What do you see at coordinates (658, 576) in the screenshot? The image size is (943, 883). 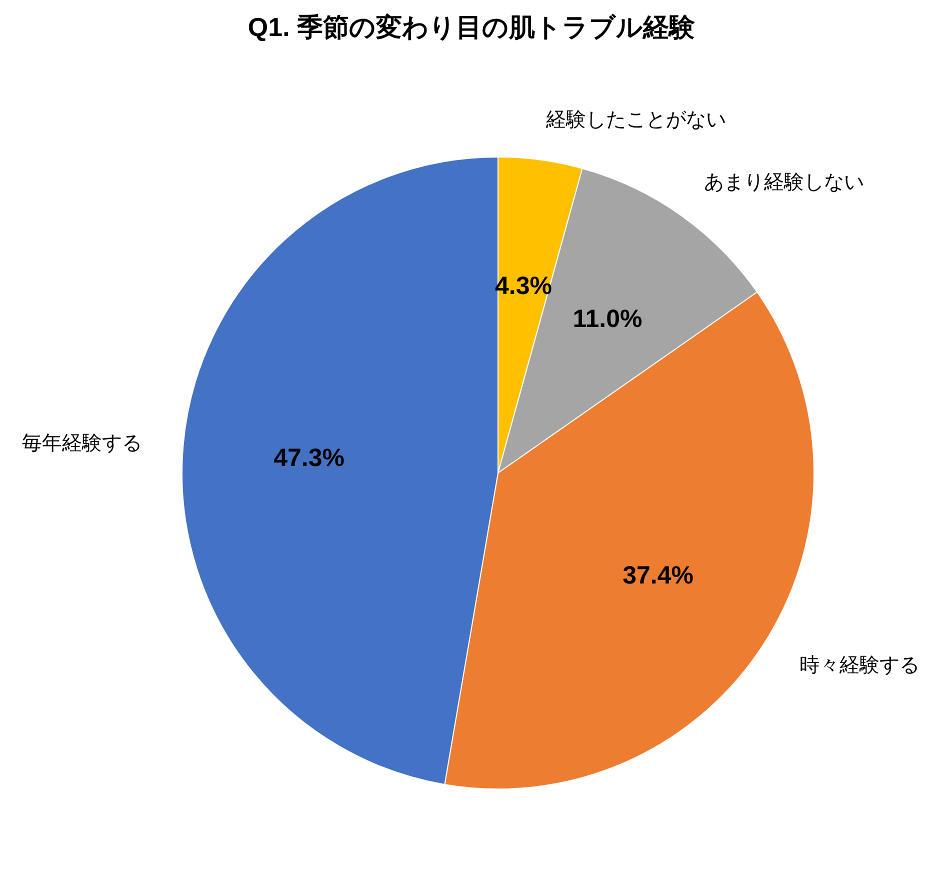 I see `data-label: 37.4%` at bounding box center [658, 576].